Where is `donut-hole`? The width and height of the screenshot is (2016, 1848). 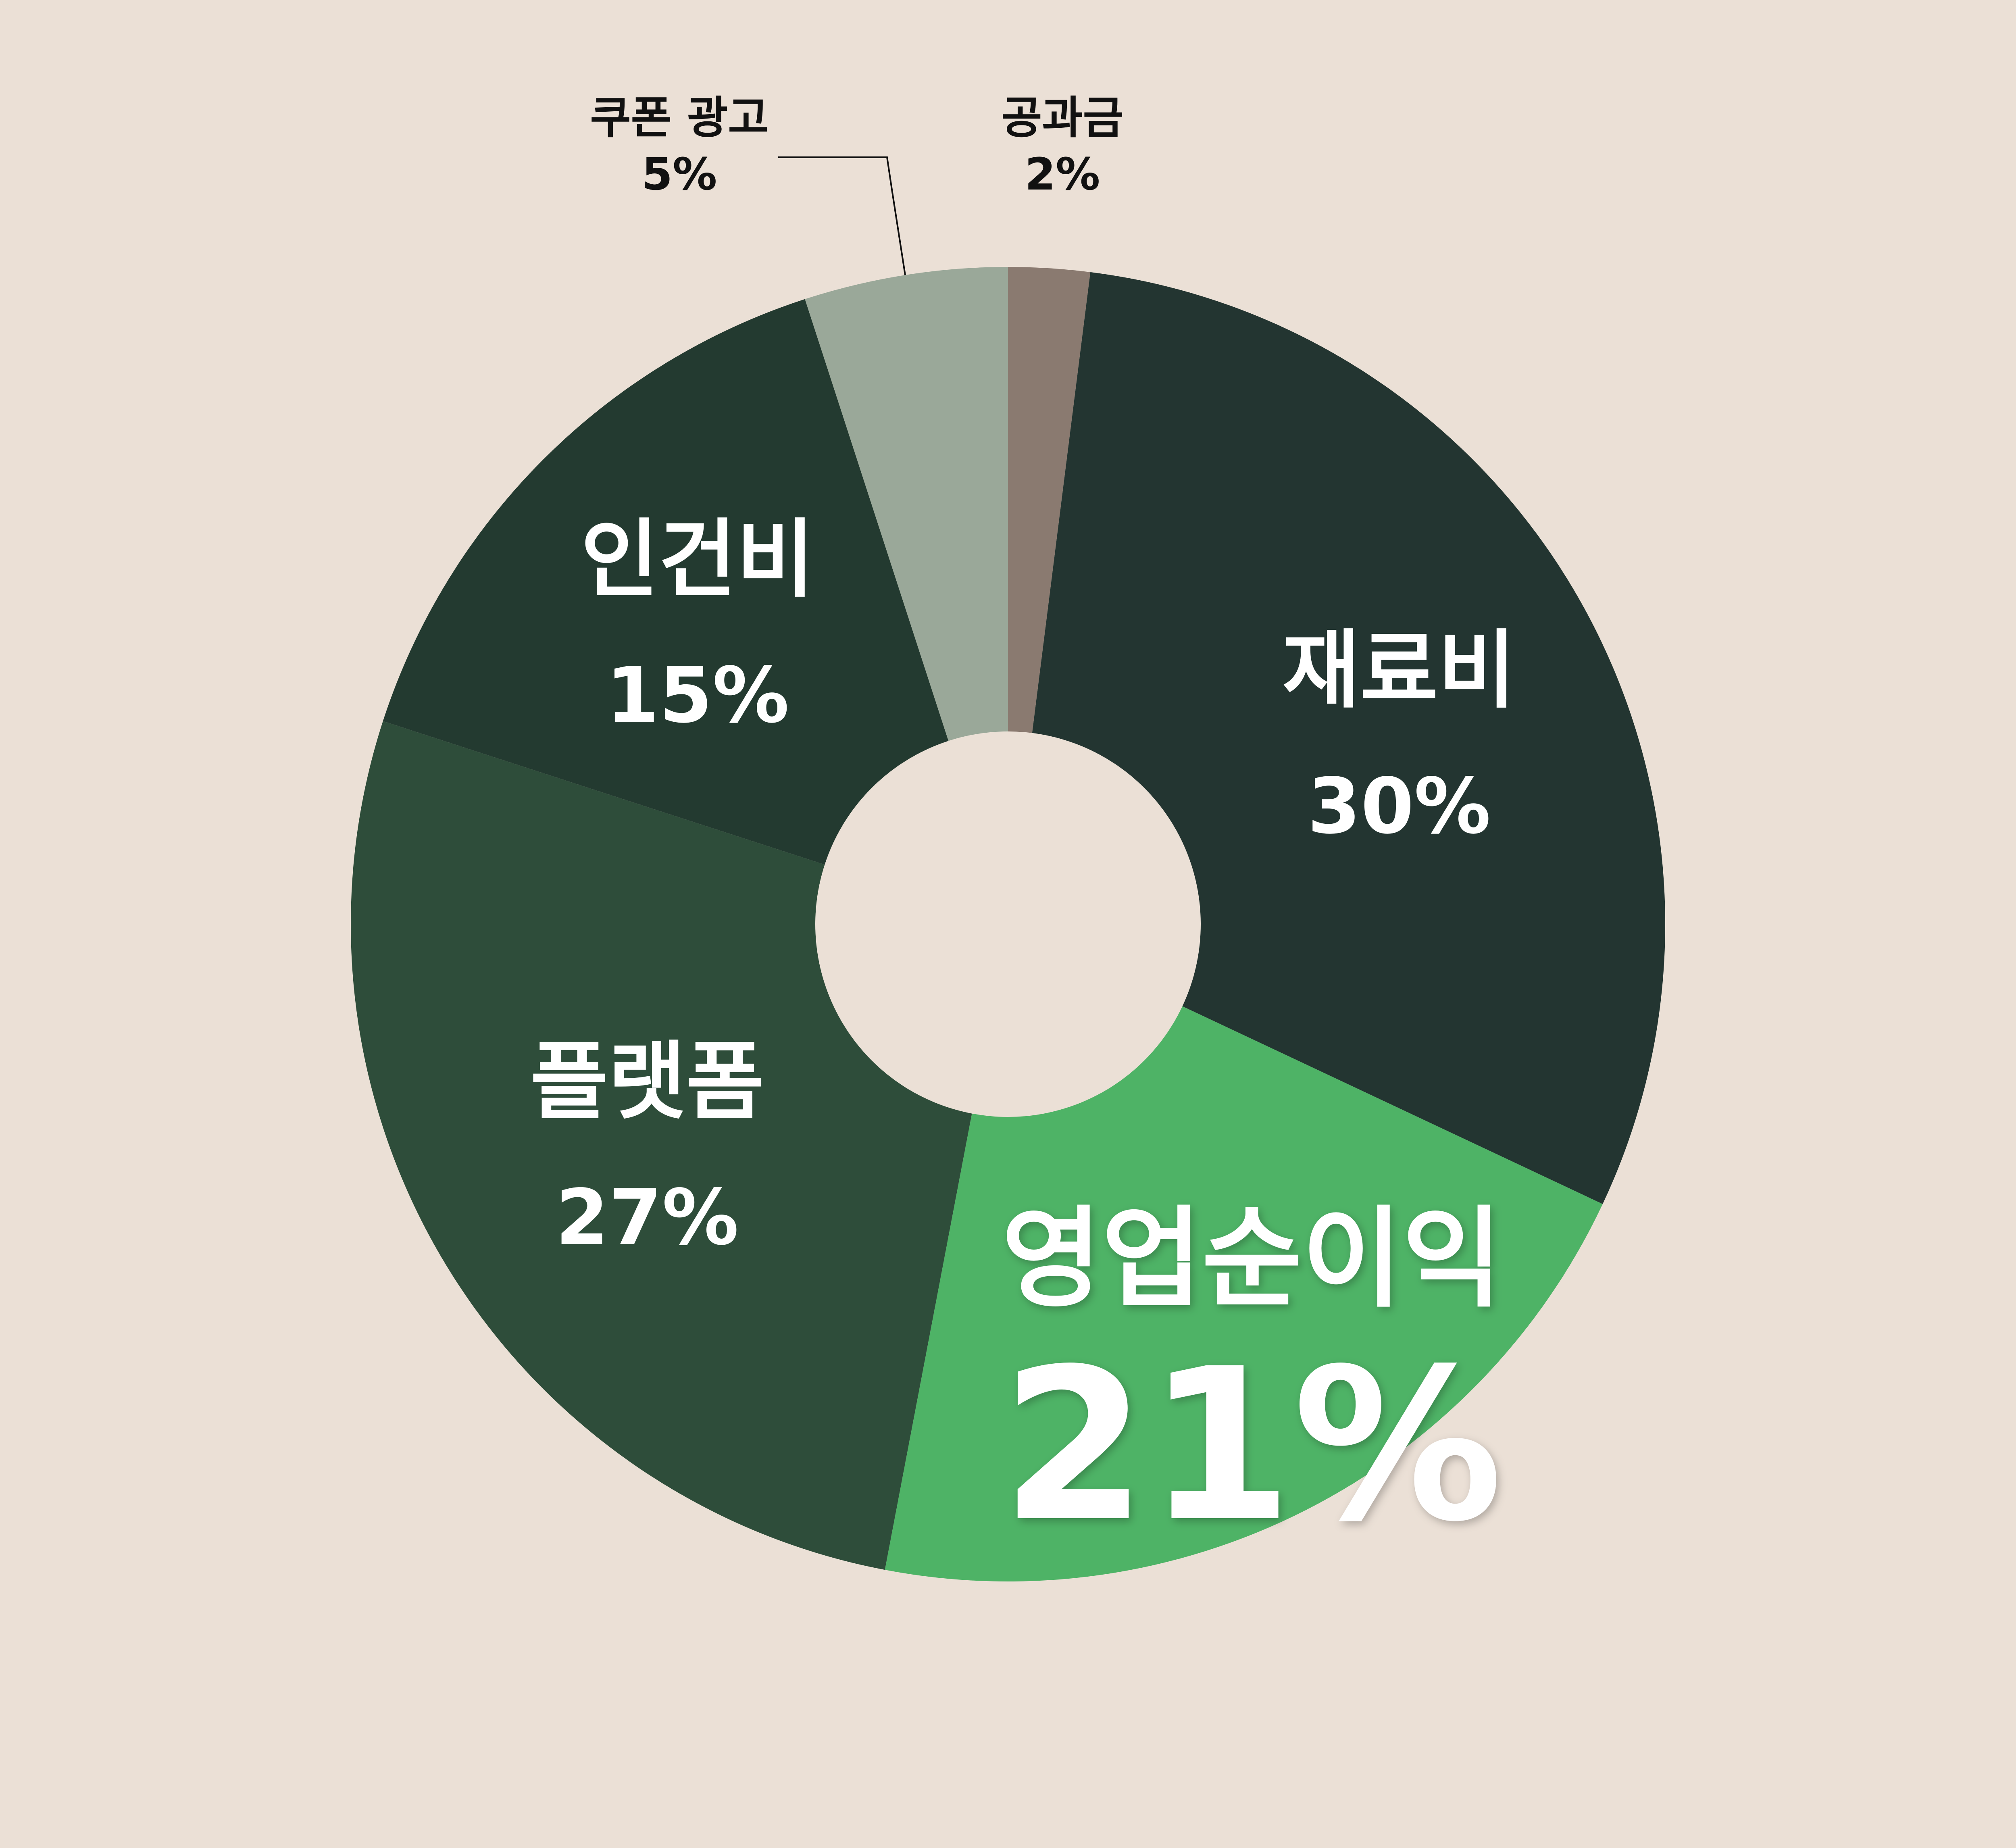 donut-hole is located at coordinates (1008, 924).